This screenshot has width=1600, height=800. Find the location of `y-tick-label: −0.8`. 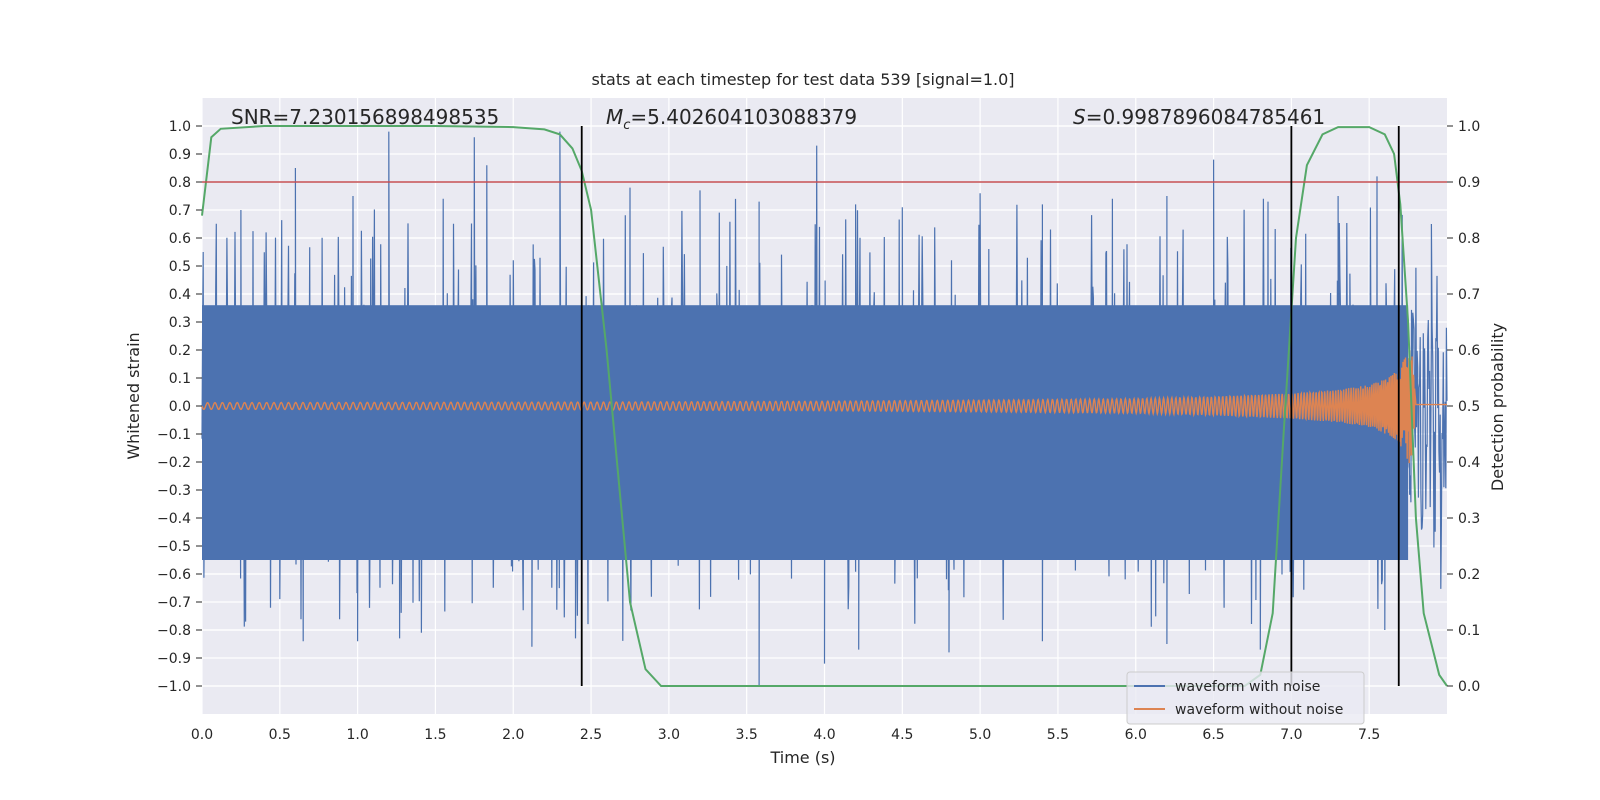

y-tick-label: −0.8 is located at coordinates (174, 631).